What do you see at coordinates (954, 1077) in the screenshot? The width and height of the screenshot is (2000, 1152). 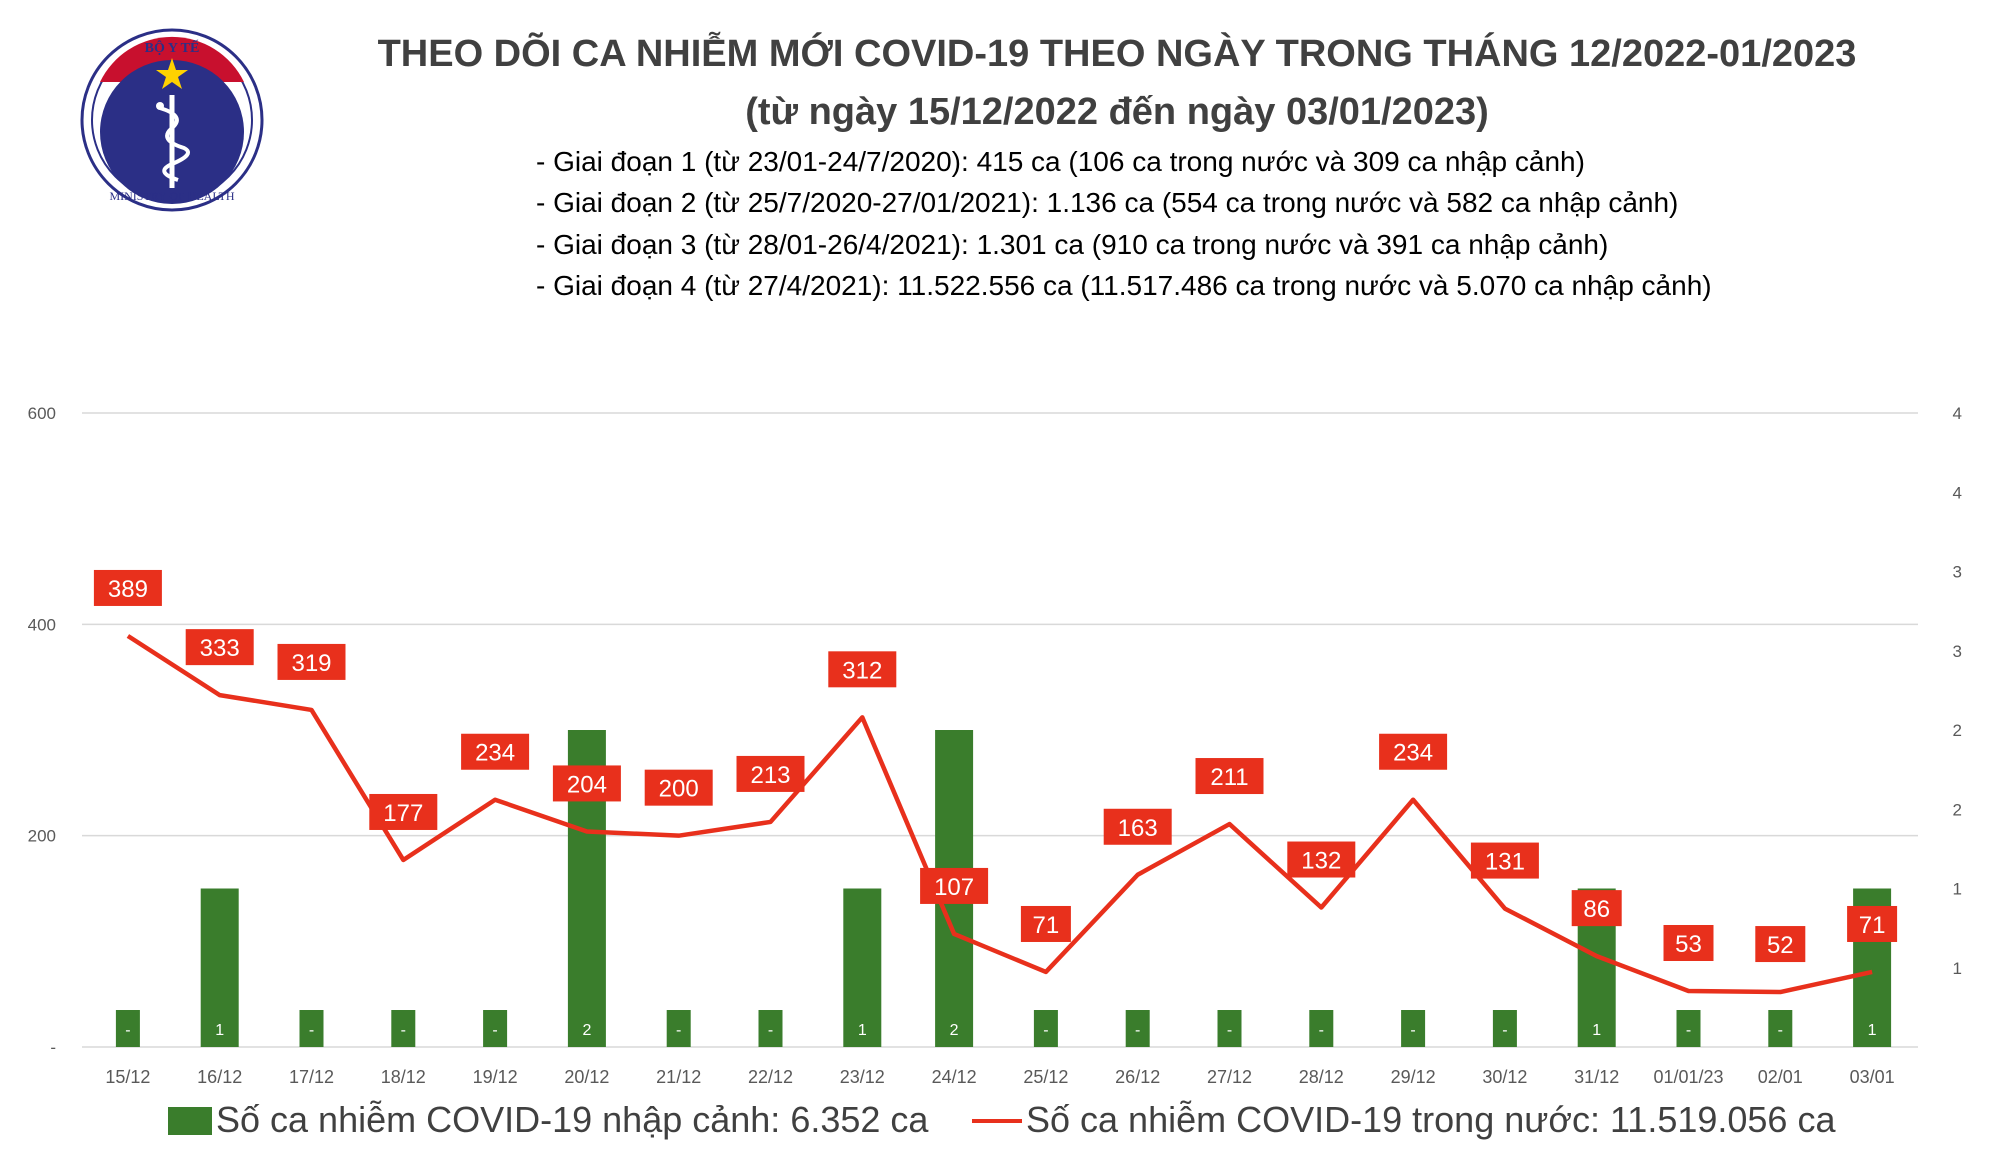 I see `x-tick-label: 24/12` at bounding box center [954, 1077].